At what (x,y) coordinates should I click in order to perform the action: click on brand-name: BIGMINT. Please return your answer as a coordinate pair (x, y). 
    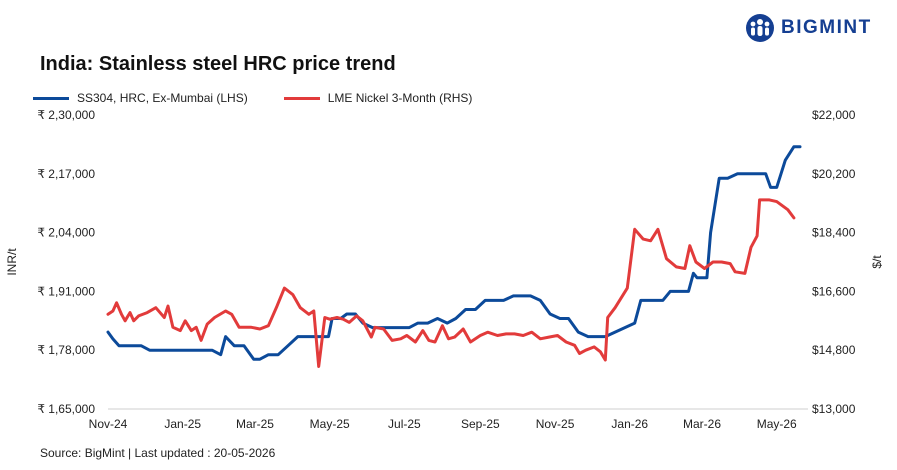
    Looking at the image, I should click on (826, 27).